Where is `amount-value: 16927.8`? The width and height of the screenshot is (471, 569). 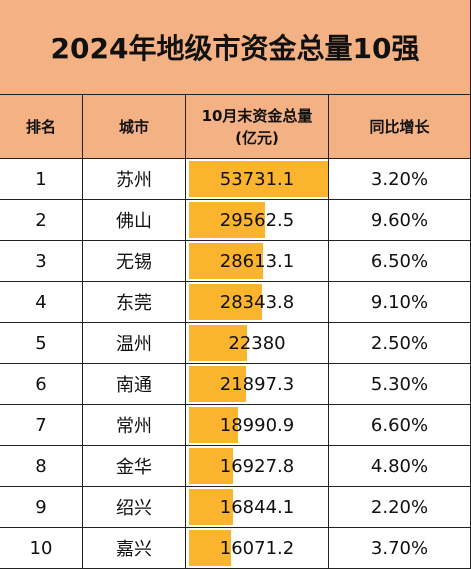
amount-value: 16927.8 is located at coordinates (257, 466).